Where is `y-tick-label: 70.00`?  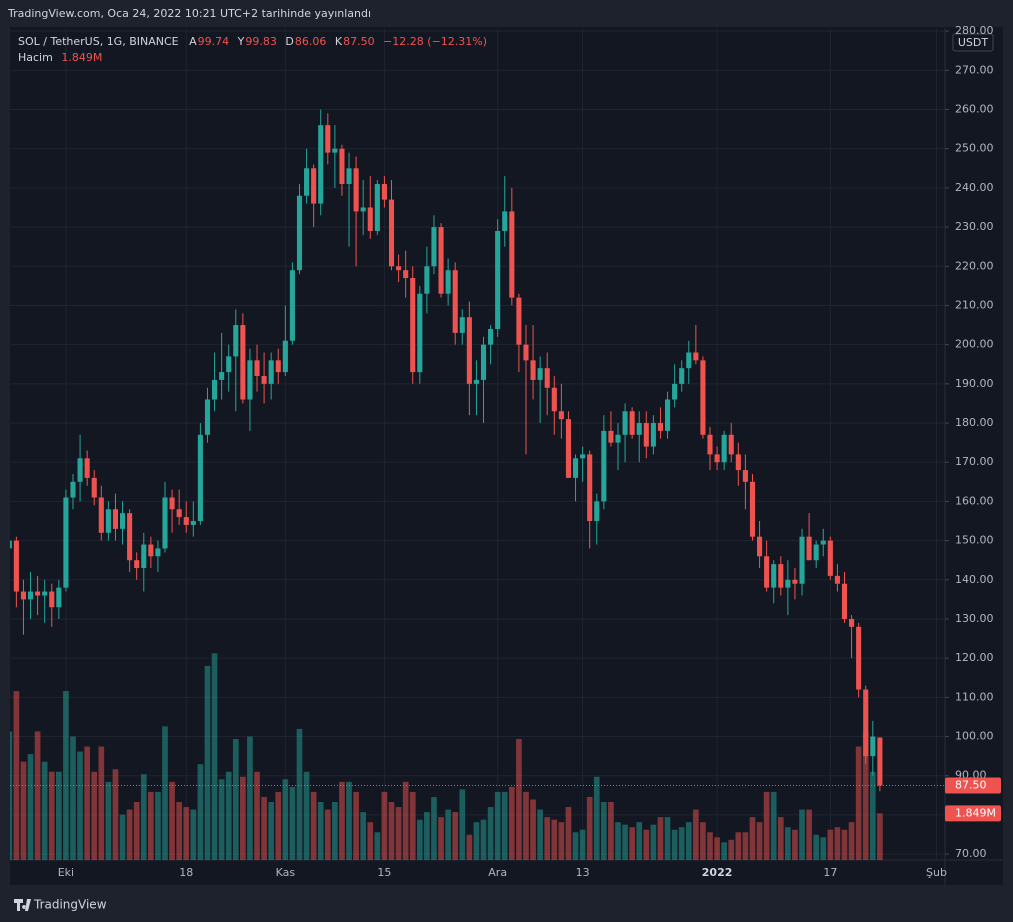
y-tick-label: 70.00 is located at coordinates (971, 853).